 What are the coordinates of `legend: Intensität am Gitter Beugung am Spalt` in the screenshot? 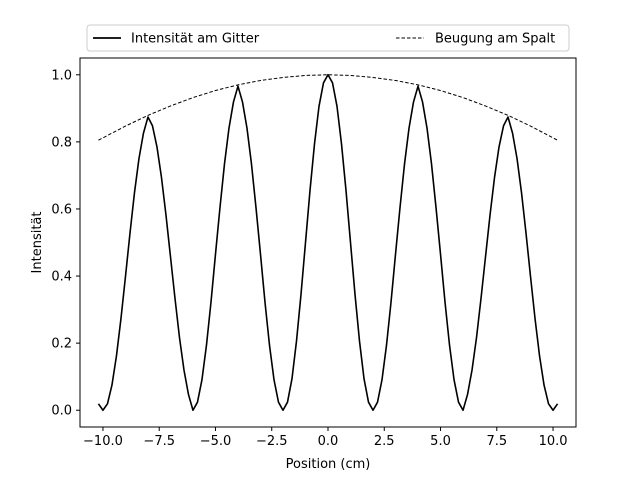 It's located at (328, 38).